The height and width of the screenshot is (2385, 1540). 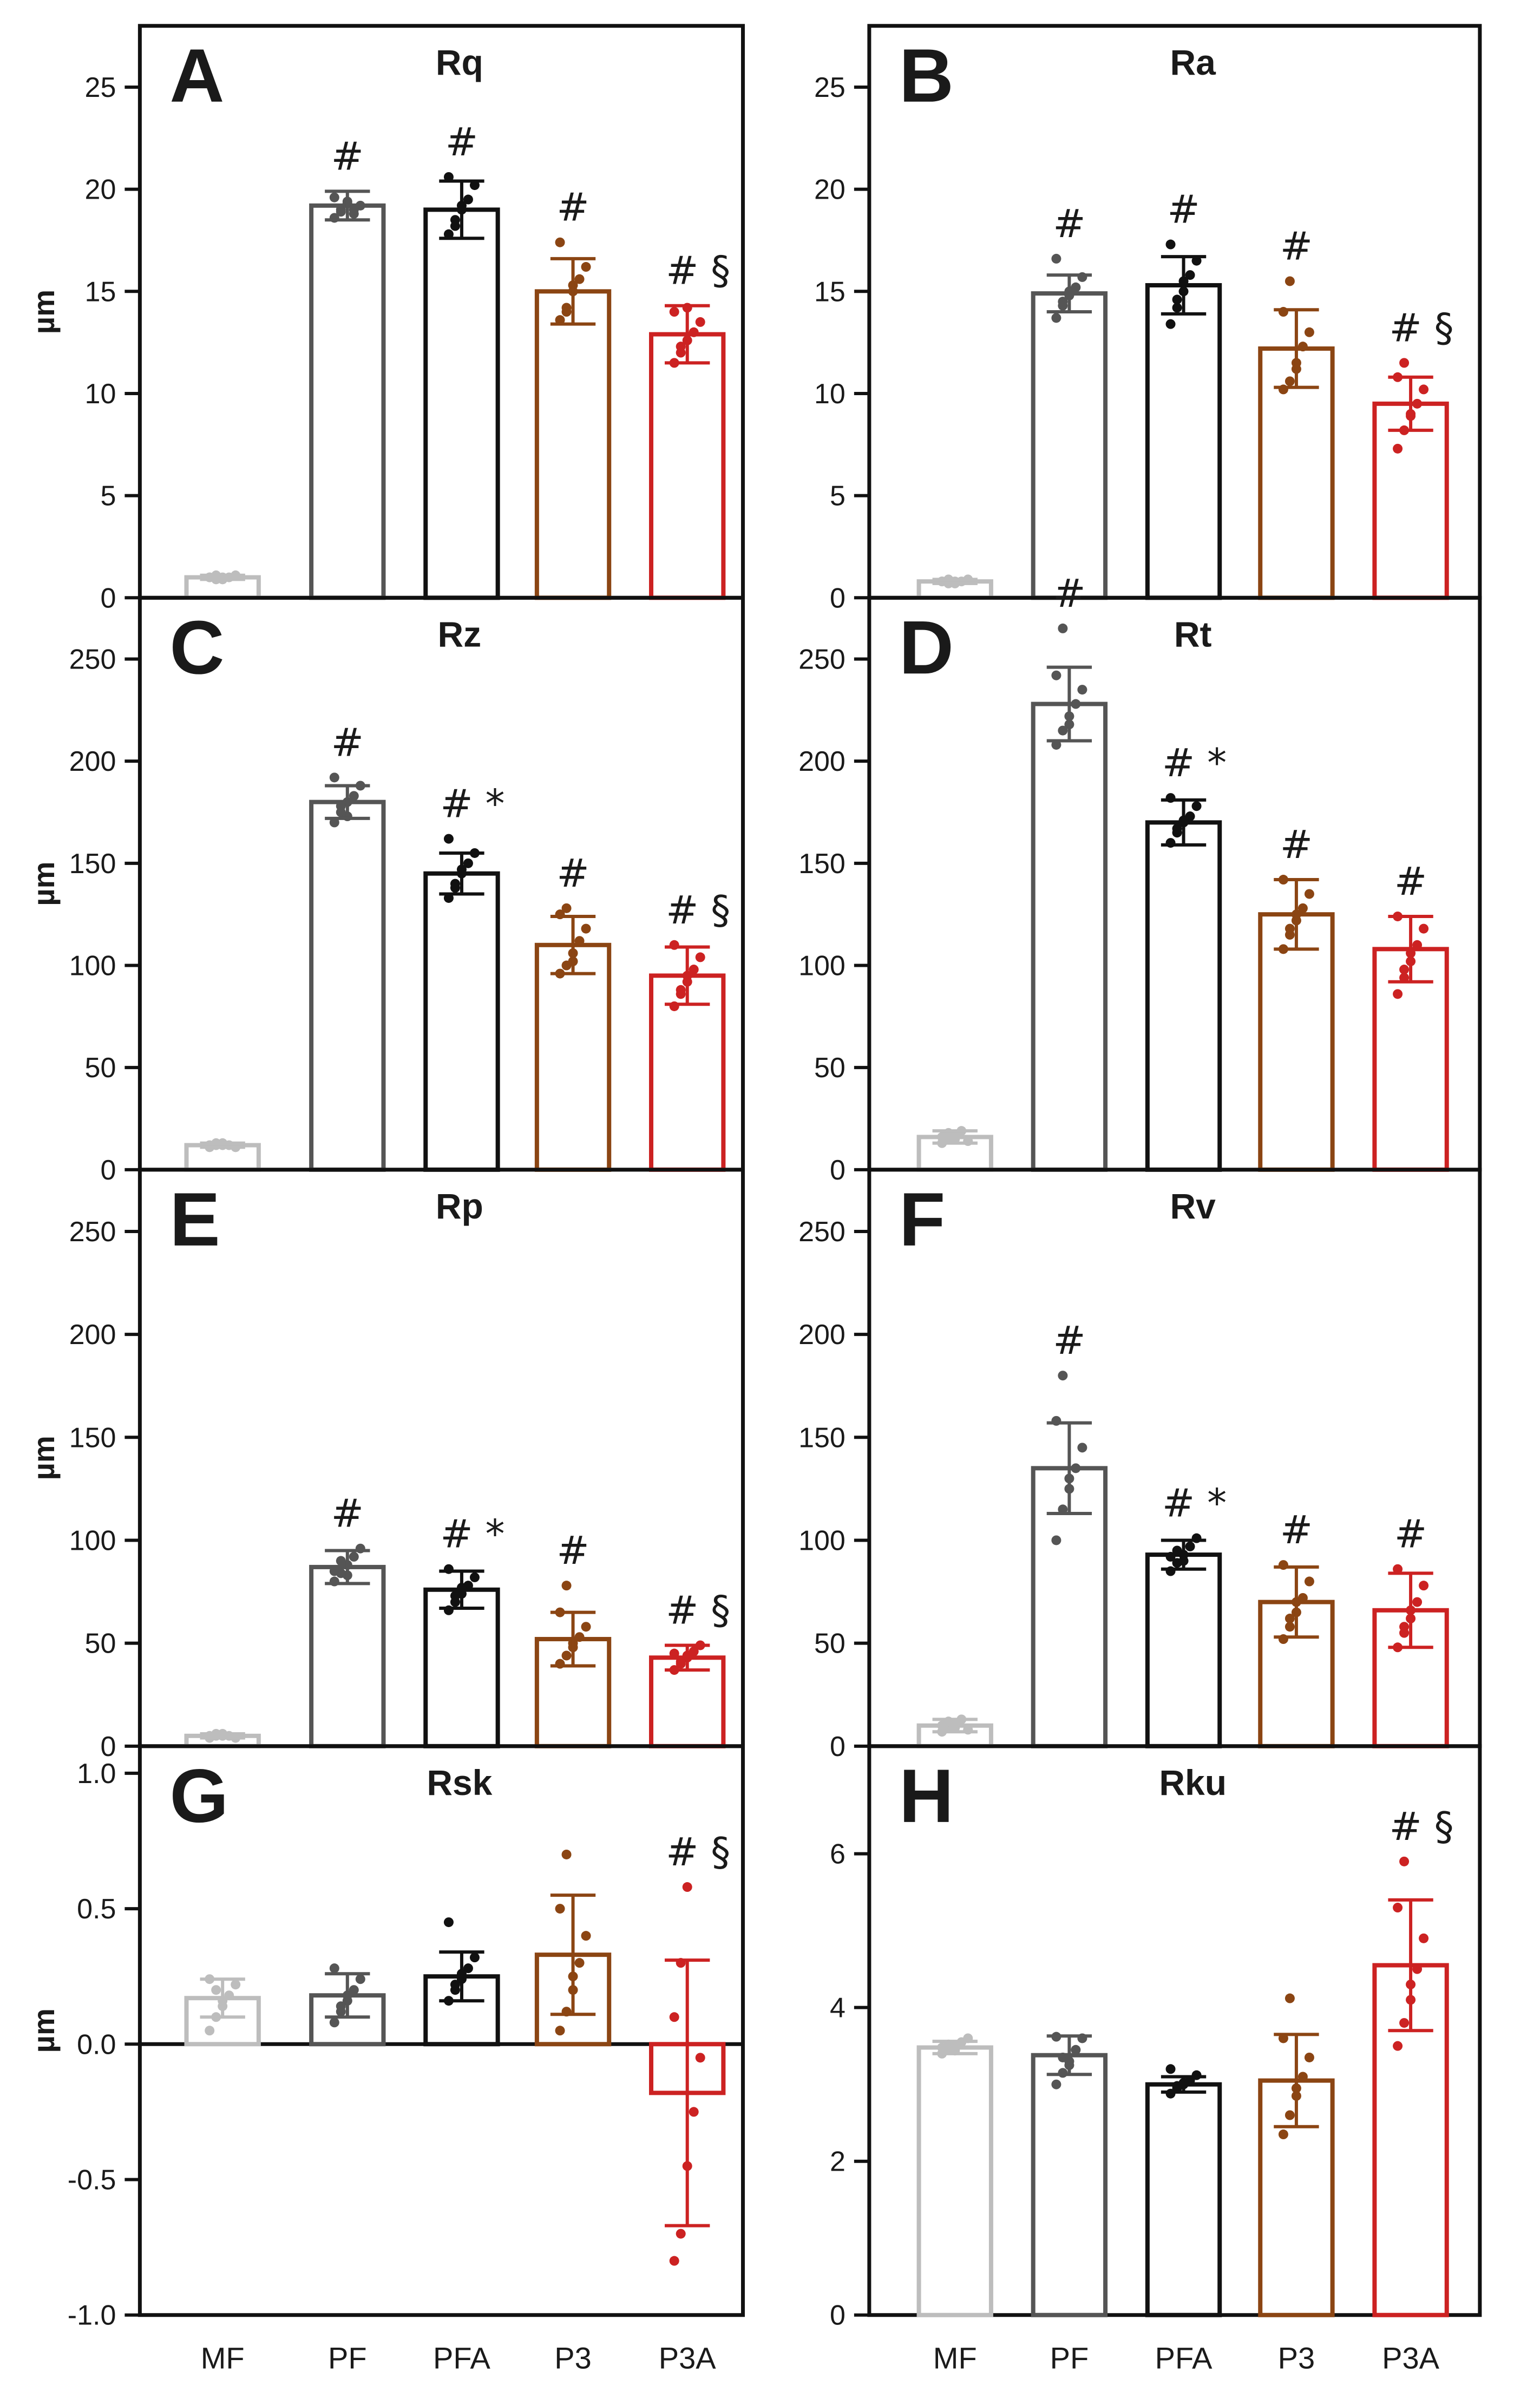 What do you see at coordinates (459, 62) in the screenshot?
I see `panel-title: Rq` at bounding box center [459, 62].